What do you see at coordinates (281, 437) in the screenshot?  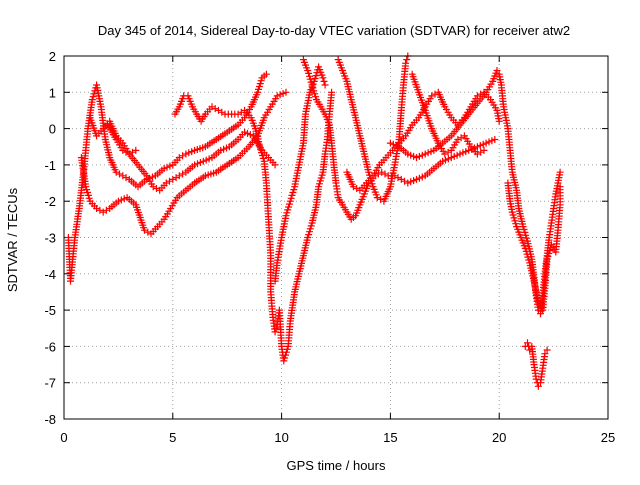 I see `x-tick-label: 10` at bounding box center [281, 437].